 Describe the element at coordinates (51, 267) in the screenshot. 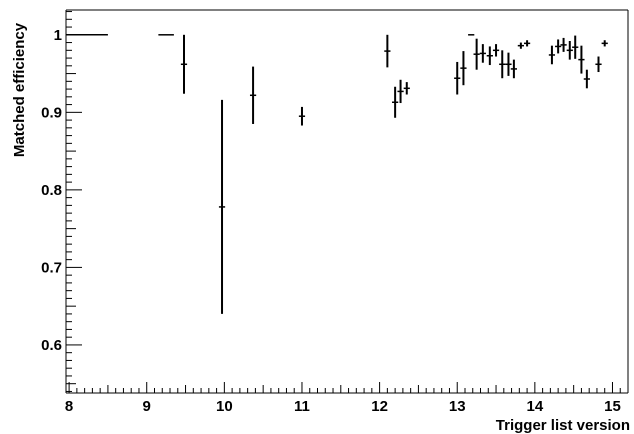

I see `y-tick-label: 0.7` at that location.